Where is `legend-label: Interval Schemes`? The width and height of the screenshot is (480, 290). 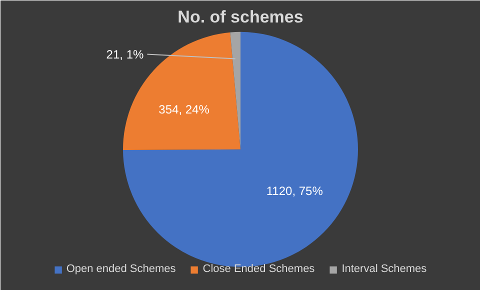 legend-label: Interval Schemes is located at coordinates (384, 269).